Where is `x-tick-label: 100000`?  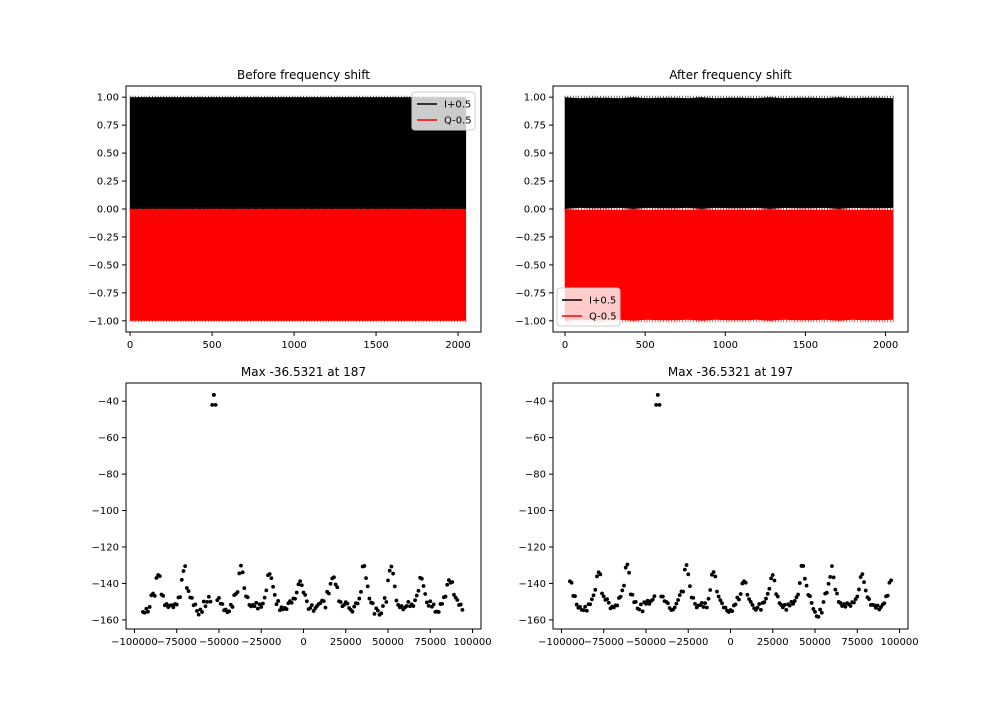
x-tick-label: 100000 is located at coordinates (472, 642).